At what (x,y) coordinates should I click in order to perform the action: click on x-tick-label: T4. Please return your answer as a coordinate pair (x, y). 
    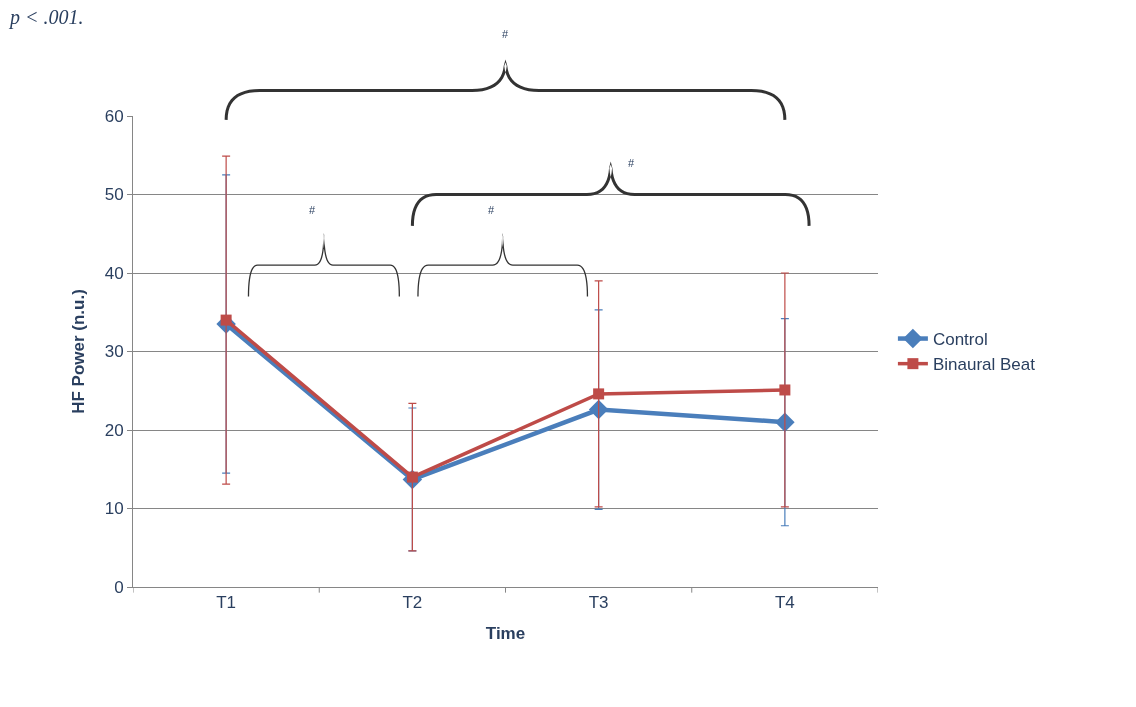
    Looking at the image, I should click on (784, 603).